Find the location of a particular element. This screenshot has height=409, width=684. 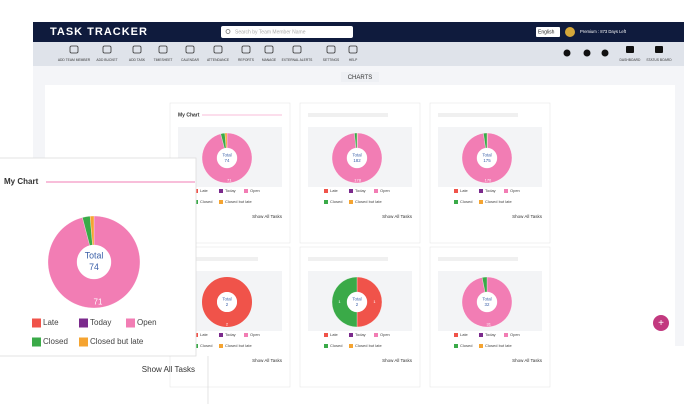

title-placeholder is located at coordinates (478, 259).